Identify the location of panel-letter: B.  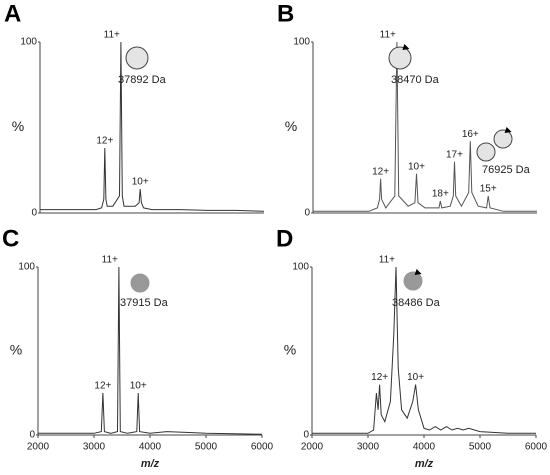
(285, 13).